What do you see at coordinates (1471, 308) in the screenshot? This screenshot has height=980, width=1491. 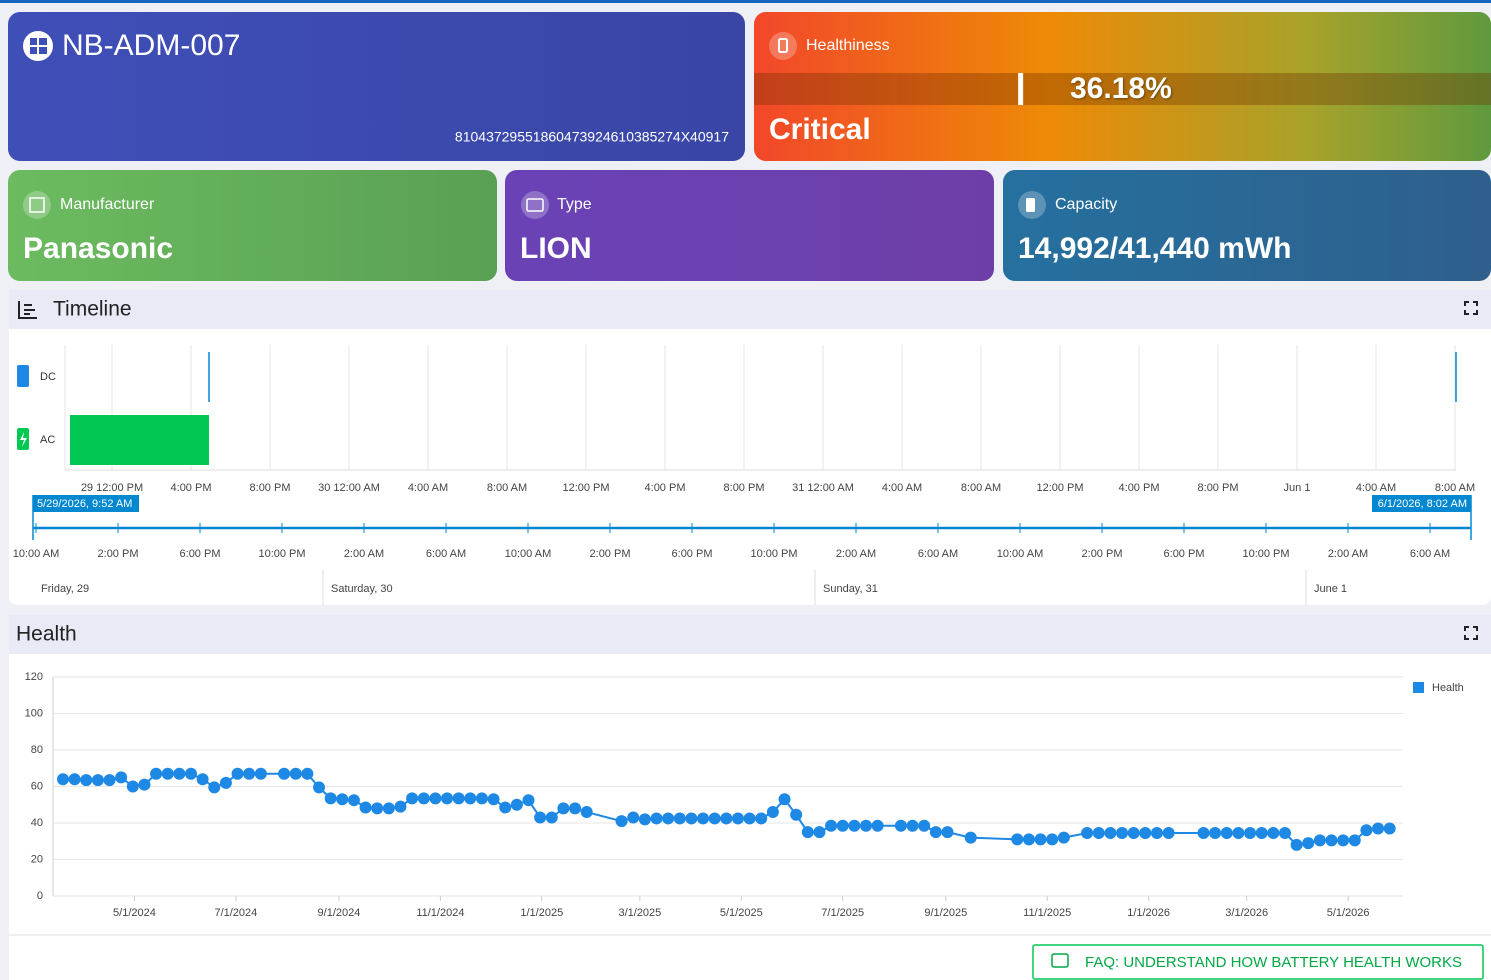 I see `timeline-fullscreen` at bounding box center [1471, 308].